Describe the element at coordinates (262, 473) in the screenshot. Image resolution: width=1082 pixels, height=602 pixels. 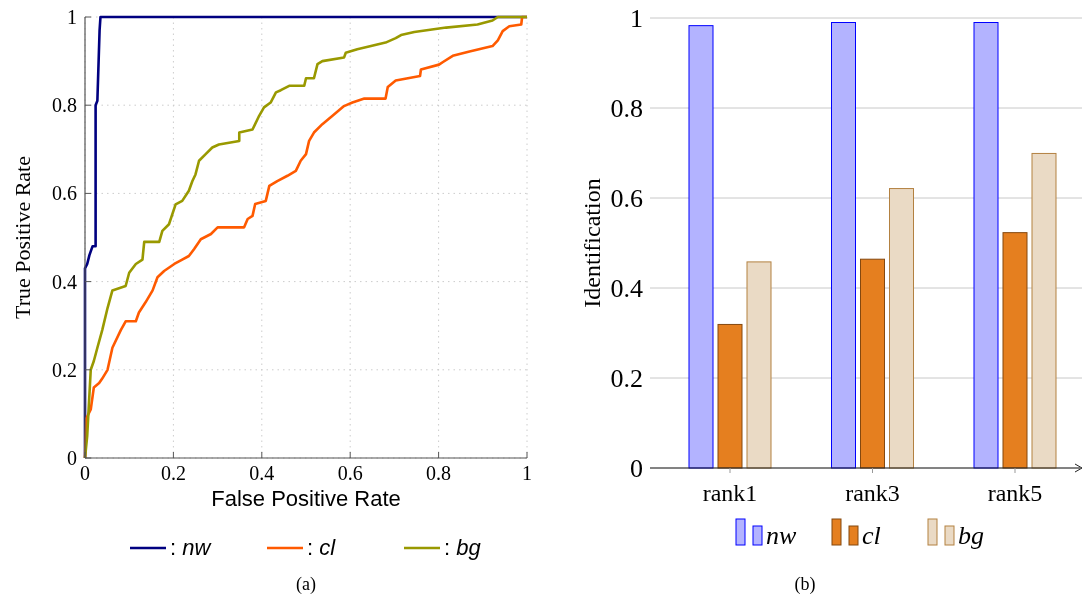
I see `x-tick-label: 0.4` at that location.